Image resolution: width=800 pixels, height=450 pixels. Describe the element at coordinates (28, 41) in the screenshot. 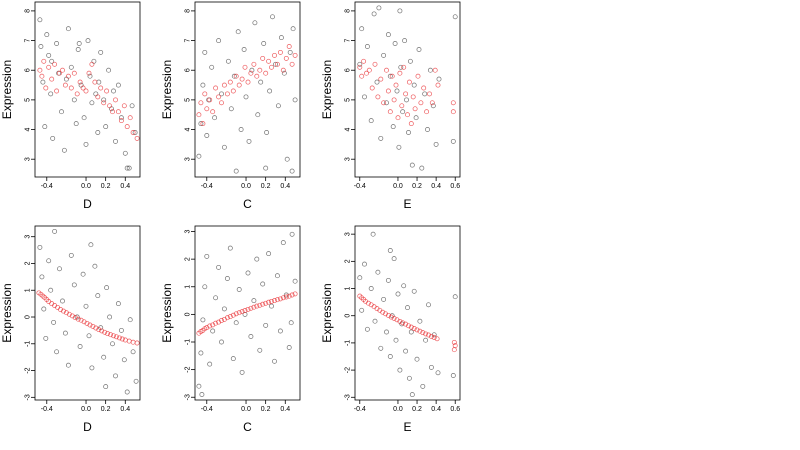

I see `y-tick-label: 7` at that location.